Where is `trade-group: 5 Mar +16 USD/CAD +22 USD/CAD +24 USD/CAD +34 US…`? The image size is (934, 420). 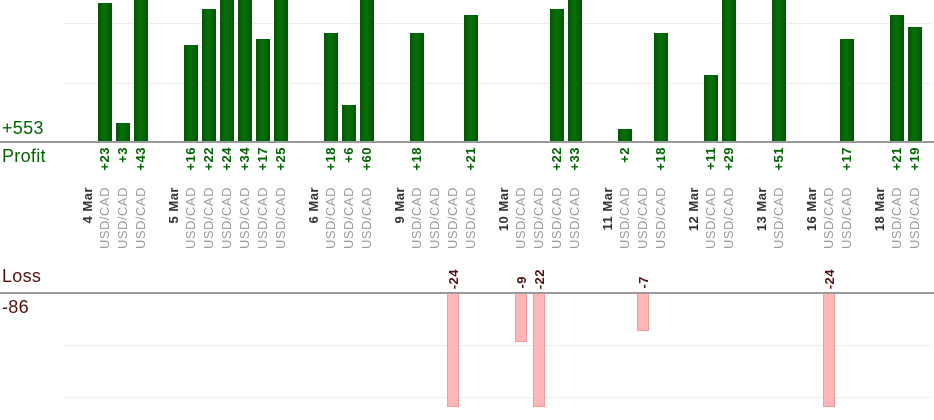
trade-group: 5 Mar +16 USD/CAD +22 USD/CAD +24 USD/CAD +34 US… is located at coordinates (228, 210).